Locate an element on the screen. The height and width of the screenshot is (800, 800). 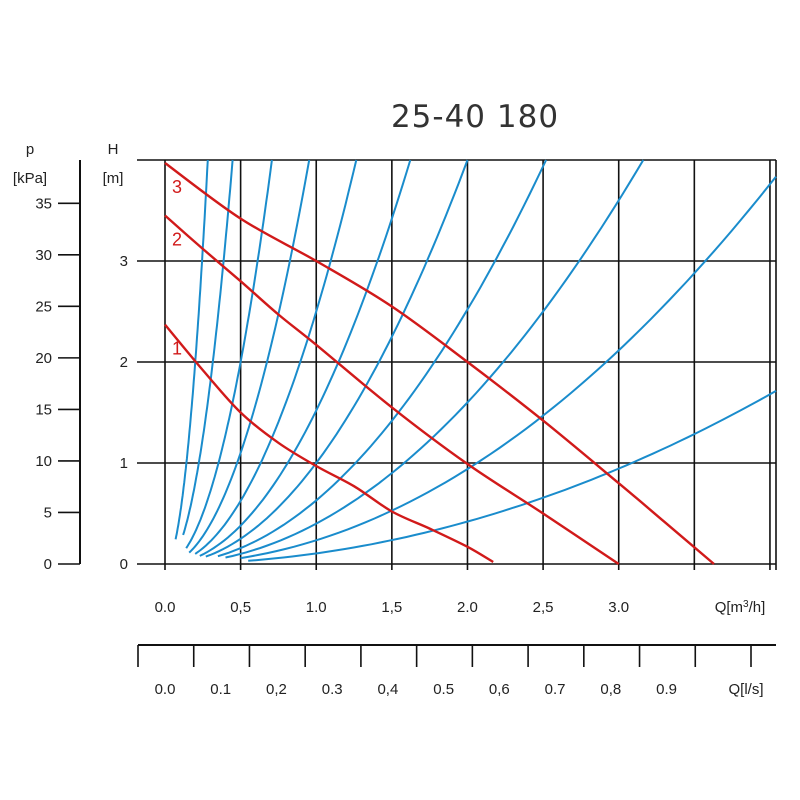
x-axis-label-ls: Q[l/s] is located at coordinates (745, 689).